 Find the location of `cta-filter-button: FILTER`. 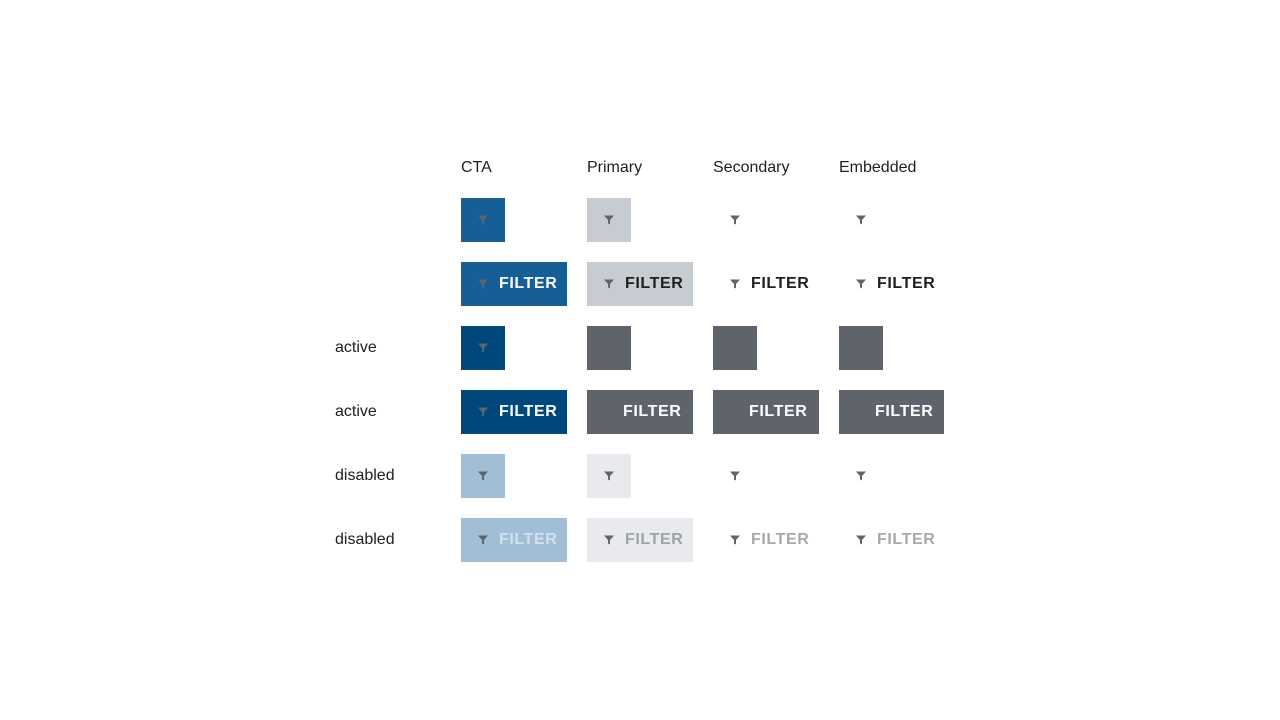

cta-filter-button: FILTER is located at coordinates (514, 284).